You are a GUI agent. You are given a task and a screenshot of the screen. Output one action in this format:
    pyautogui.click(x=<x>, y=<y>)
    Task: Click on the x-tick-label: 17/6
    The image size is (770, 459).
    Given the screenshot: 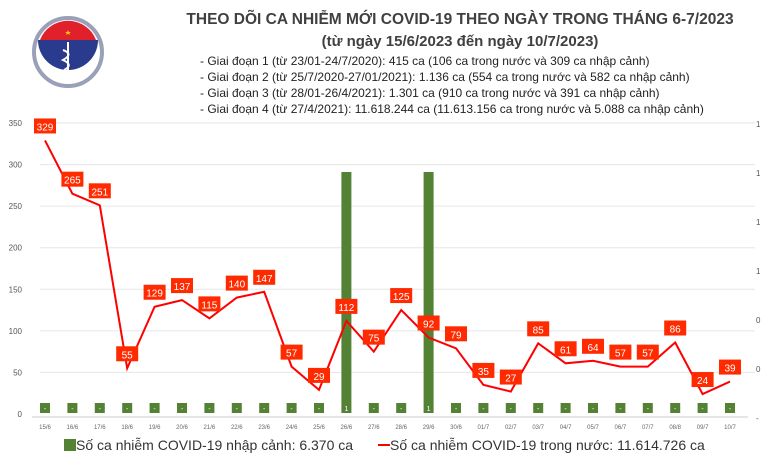 What is the action you would take?
    pyautogui.click(x=100, y=428)
    